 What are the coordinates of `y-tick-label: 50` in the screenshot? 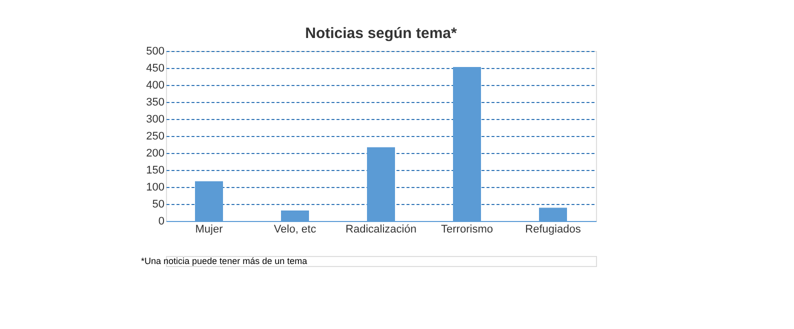 It's located at (158, 204).